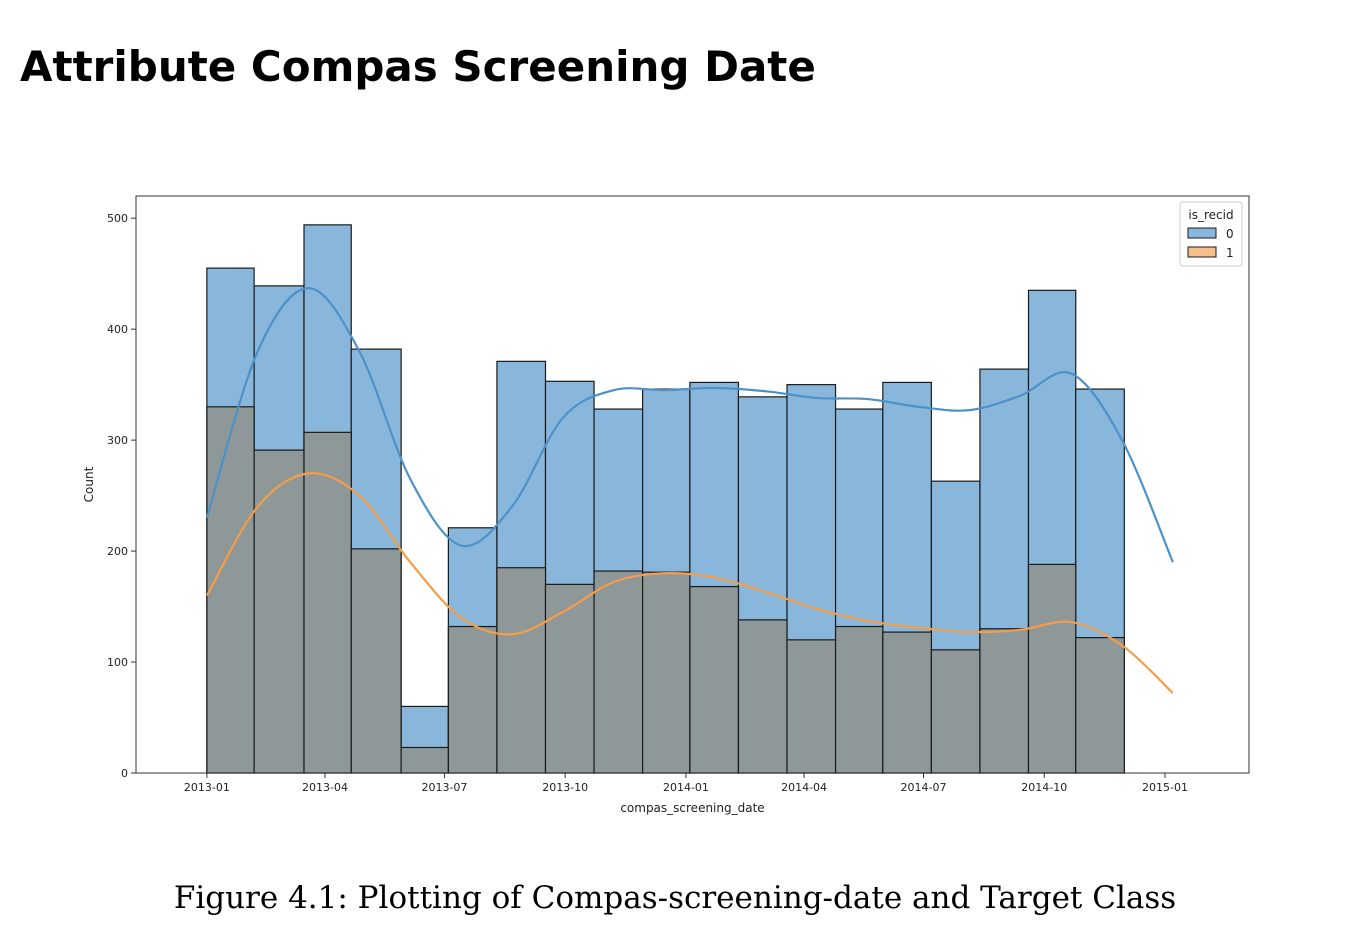 The height and width of the screenshot is (944, 1350). What do you see at coordinates (1165, 787) in the screenshot?
I see `x-tick-label-2015-01: 2015-01` at bounding box center [1165, 787].